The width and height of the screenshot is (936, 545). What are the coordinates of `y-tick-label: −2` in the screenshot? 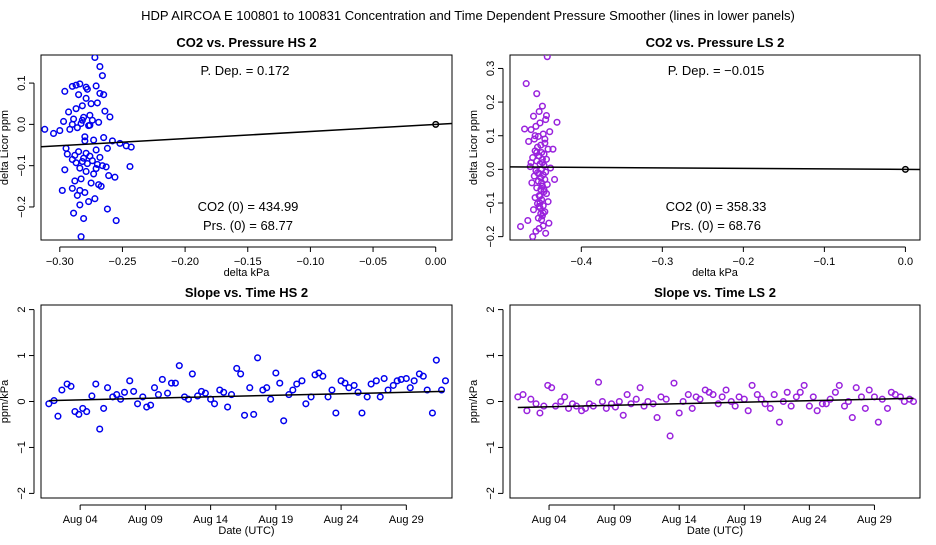 It's located at (491, 493).